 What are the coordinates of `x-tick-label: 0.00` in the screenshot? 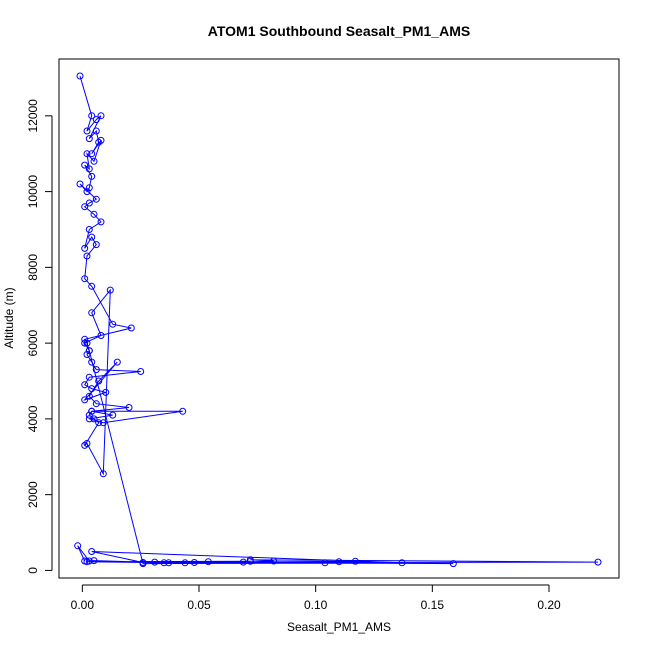 It's located at (83, 605).